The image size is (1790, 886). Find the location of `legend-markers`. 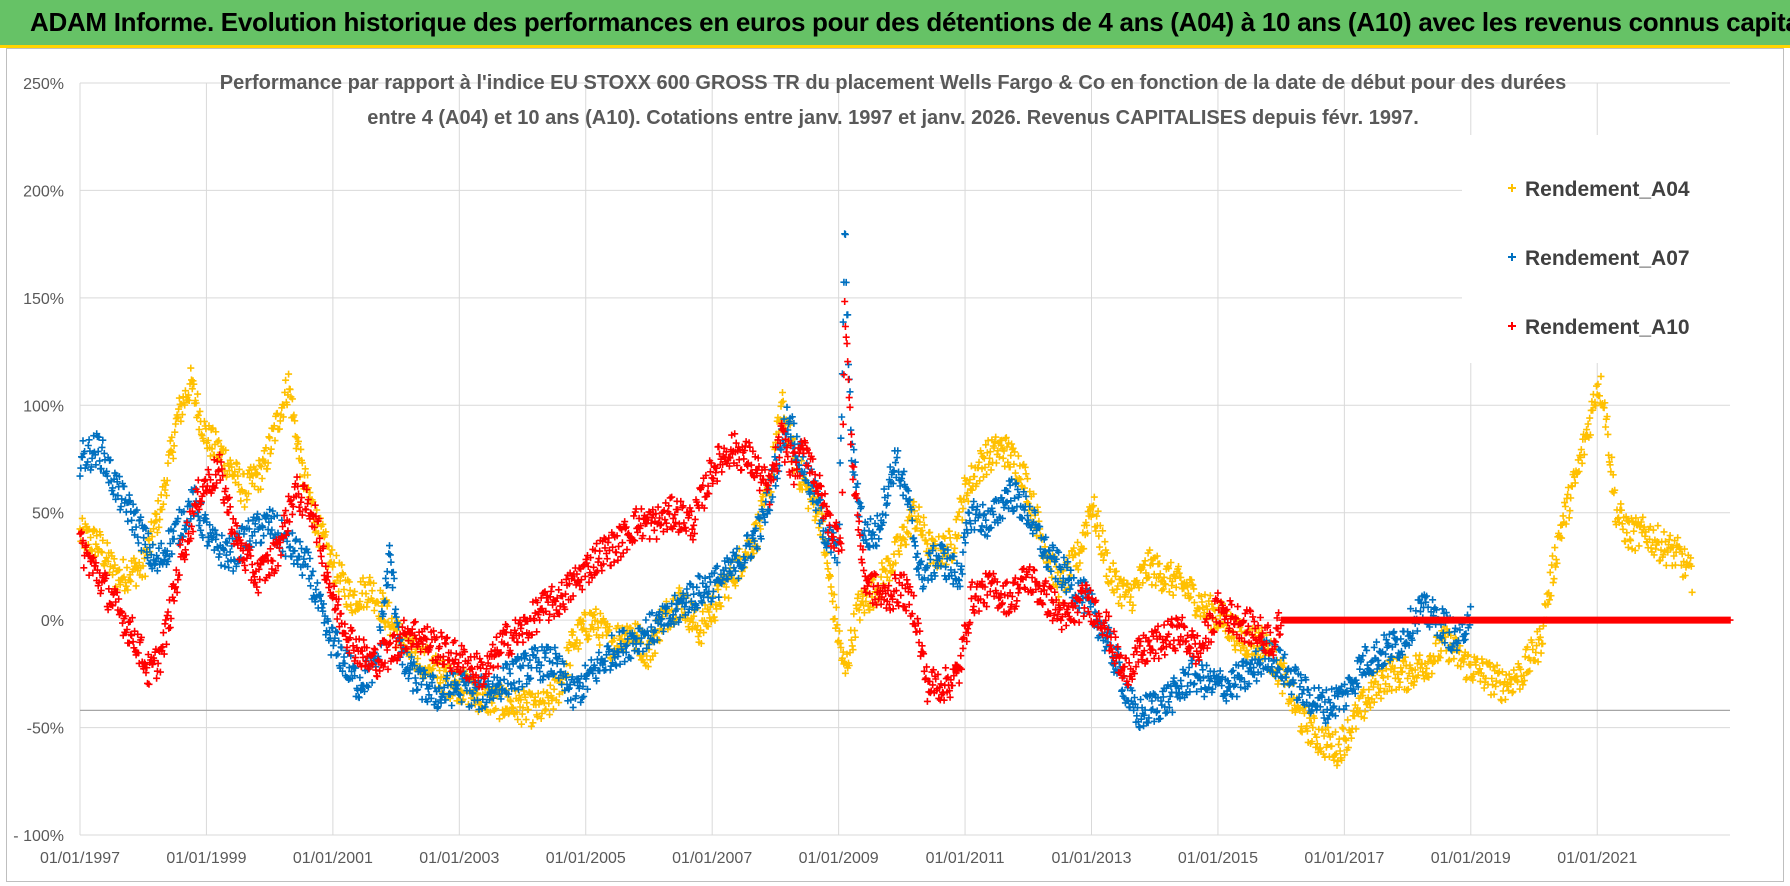

legend-markers is located at coordinates (1512, 257).